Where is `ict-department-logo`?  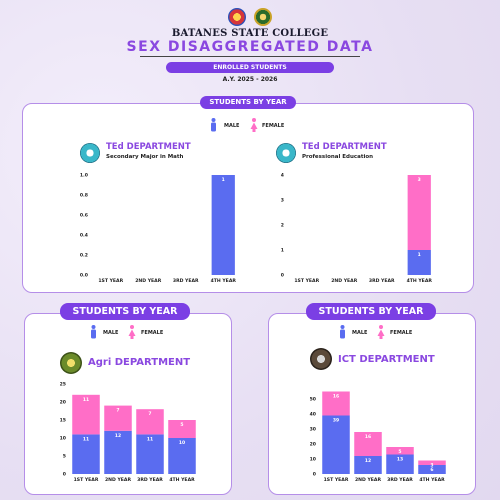 ict-department-logo is located at coordinates (321, 359).